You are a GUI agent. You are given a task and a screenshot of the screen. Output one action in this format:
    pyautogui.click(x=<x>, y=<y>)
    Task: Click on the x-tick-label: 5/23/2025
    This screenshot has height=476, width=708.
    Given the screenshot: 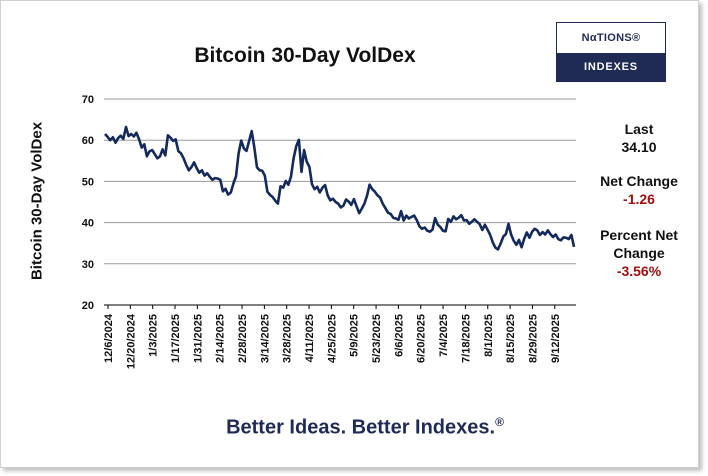 What is the action you would take?
    pyautogui.click(x=377, y=338)
    